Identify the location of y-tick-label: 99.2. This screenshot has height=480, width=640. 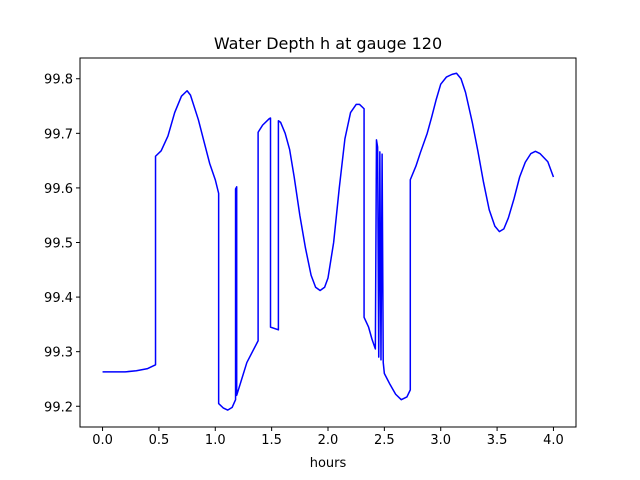
(58, 407).